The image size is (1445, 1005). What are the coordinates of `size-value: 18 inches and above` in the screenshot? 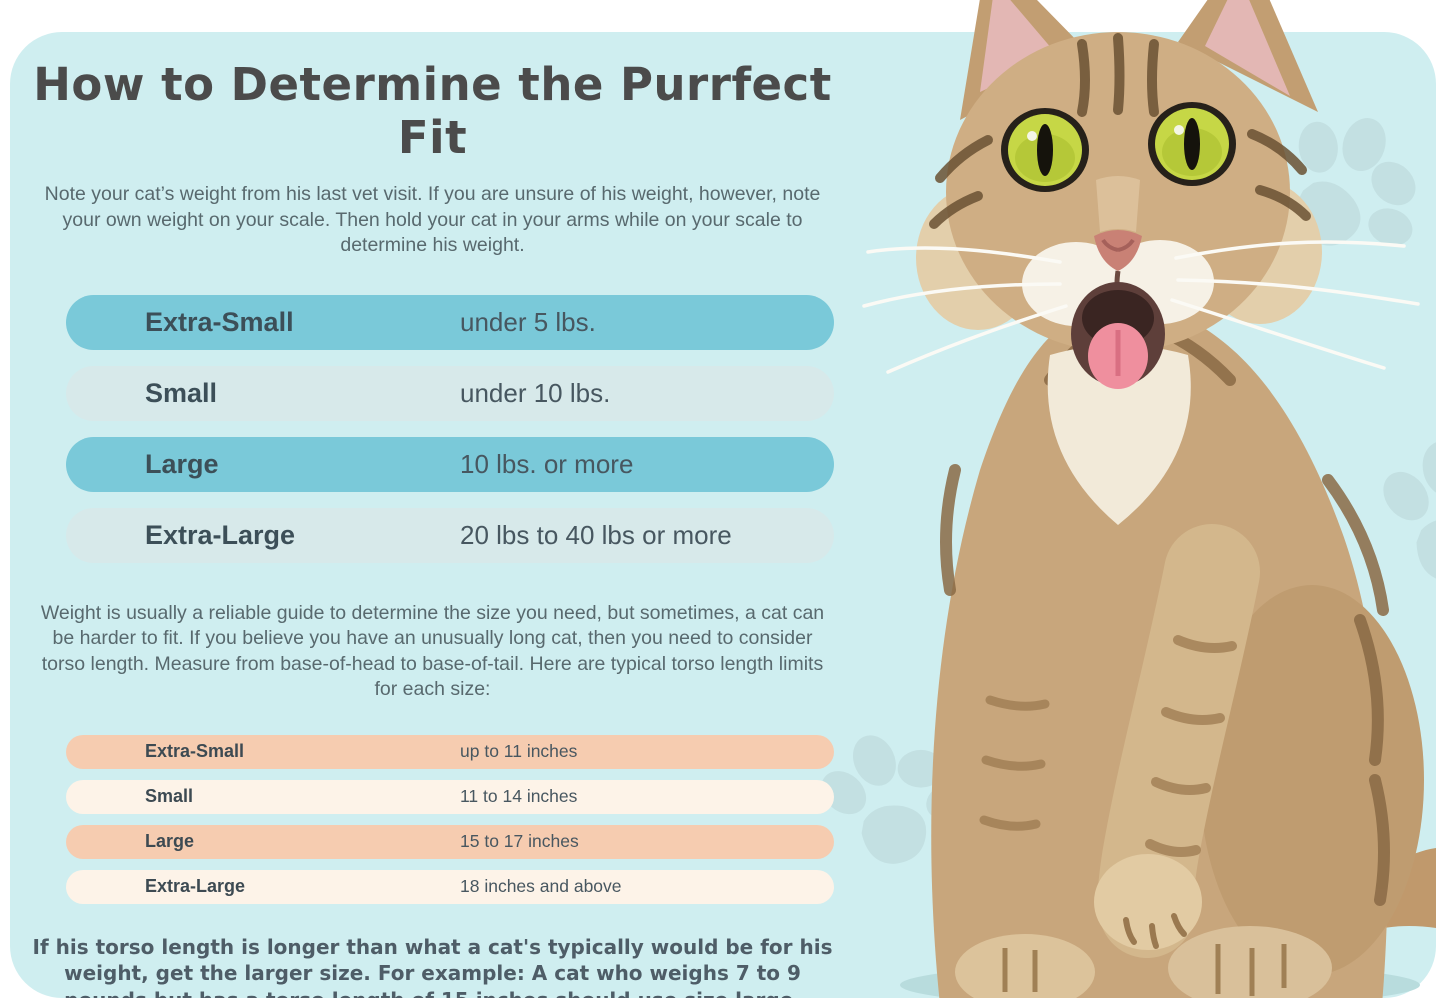 It's located at (541, 886).